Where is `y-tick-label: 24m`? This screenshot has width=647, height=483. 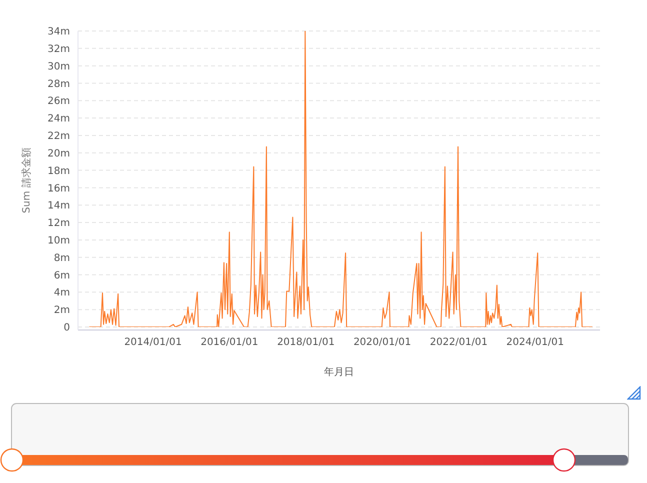
y-tick-label: 24m is located at coordinates (59, 119).